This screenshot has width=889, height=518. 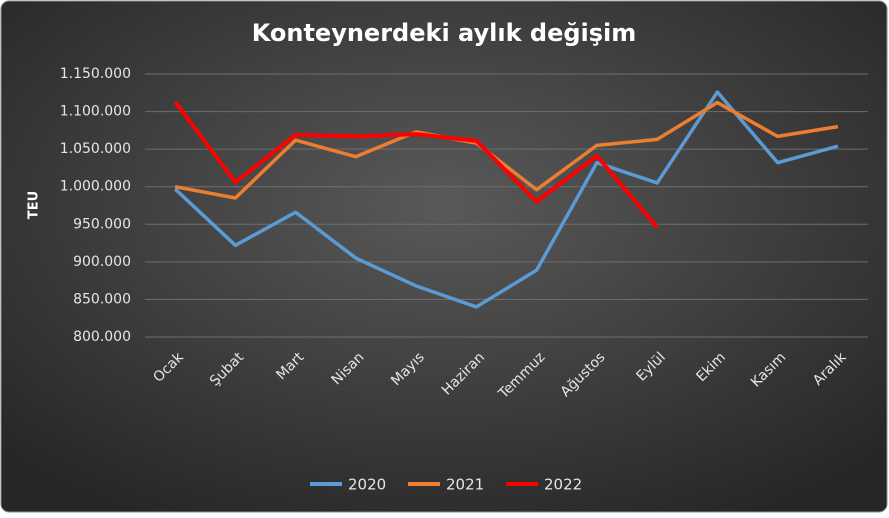 What do you see at coordinates (34, 205) in the screenshot?
I see `y-axis-label: TEU` at bounding box center [34, 205].